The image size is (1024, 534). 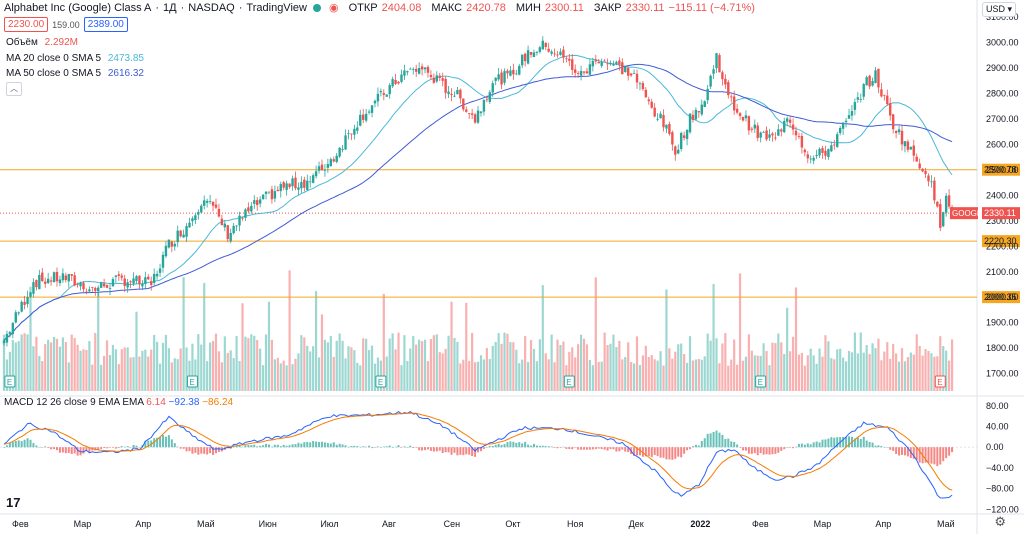 What do you see at coordinates (75, 58) in the screenshot?
I see `ma20-legend: MA 20 close 0 SMA 5 2473.85` at bounding box center [75, 58].